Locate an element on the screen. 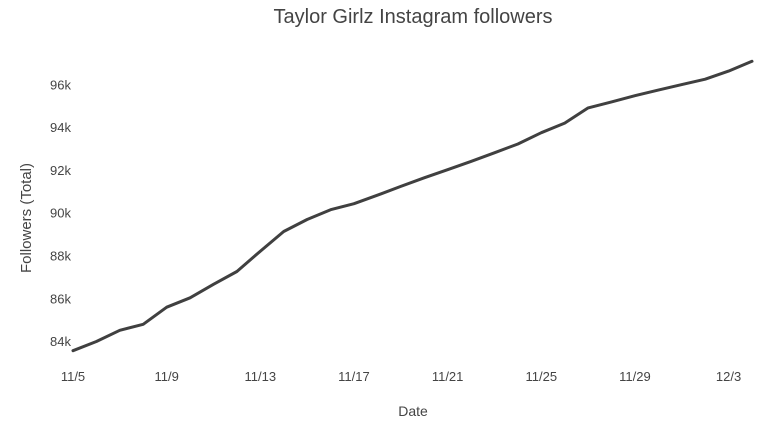 This screenshot has width=784, height=448. y-tick-label: 86k is located at coordinates (60, 298).